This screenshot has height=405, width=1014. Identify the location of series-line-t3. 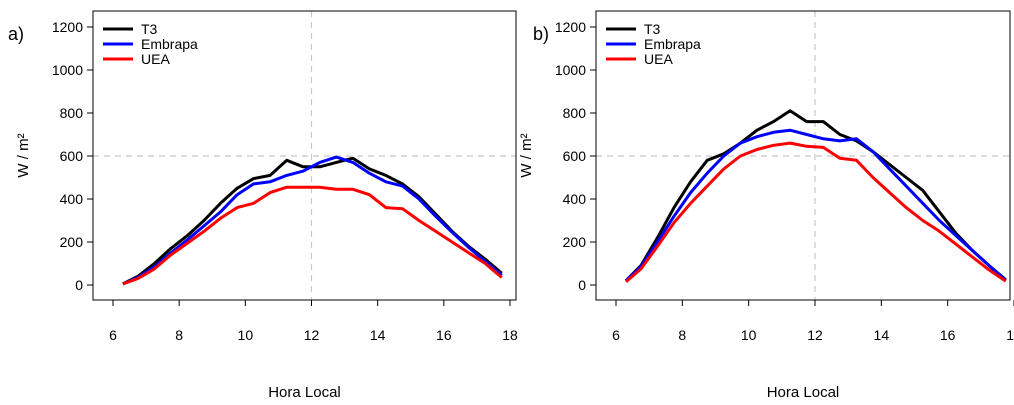
(312, 221).